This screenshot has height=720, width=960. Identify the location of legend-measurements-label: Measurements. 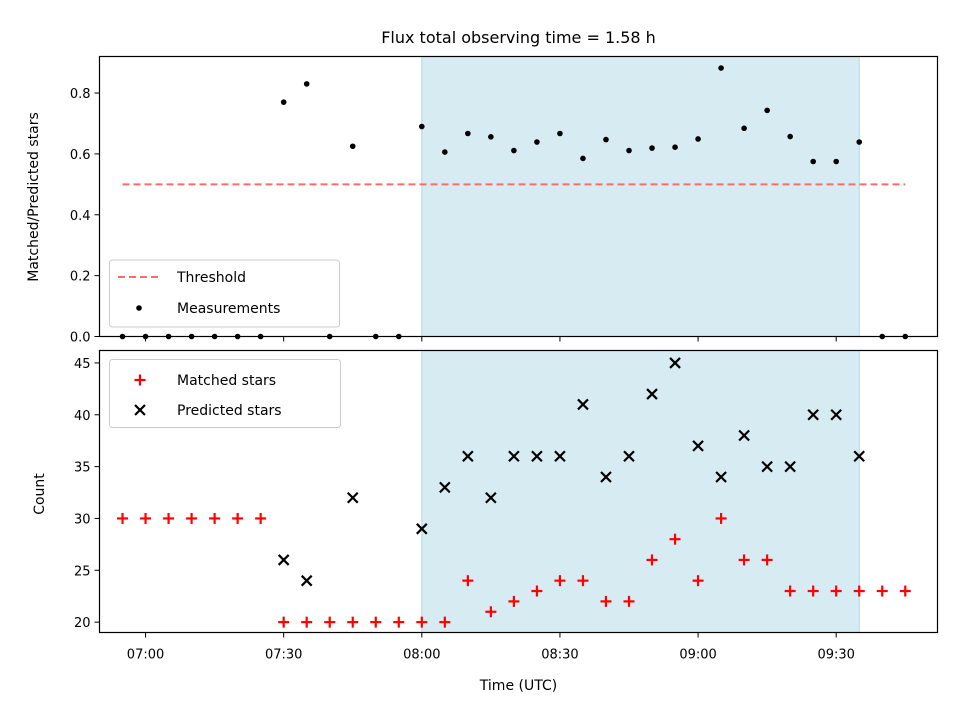
(228, 309).